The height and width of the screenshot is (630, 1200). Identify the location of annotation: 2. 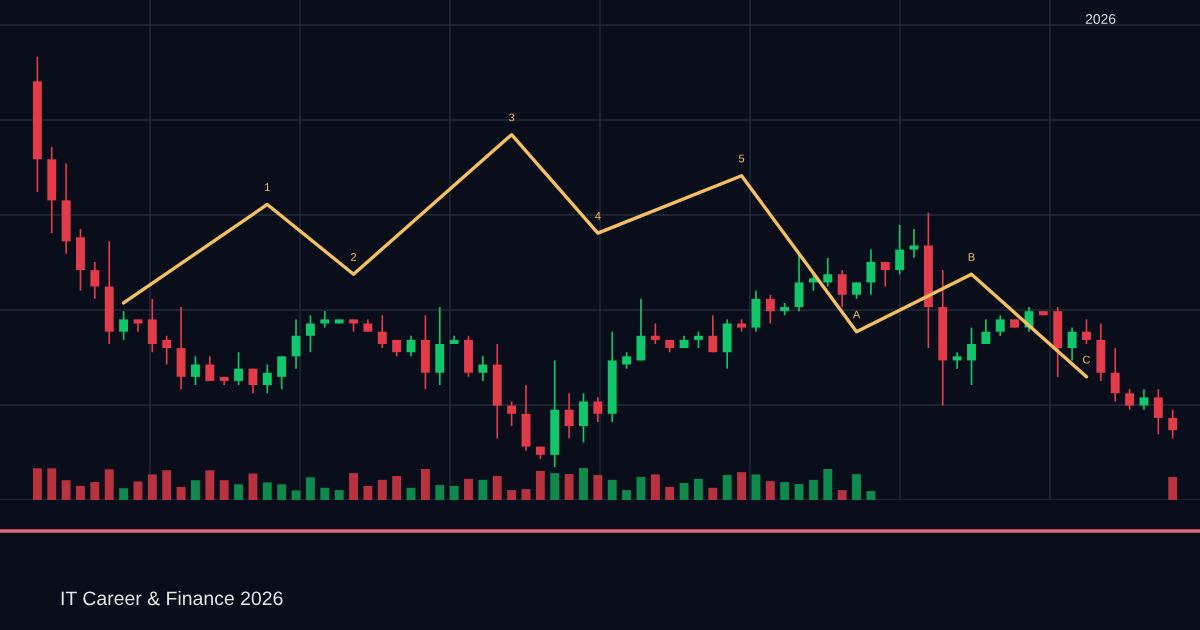
(354, 257).